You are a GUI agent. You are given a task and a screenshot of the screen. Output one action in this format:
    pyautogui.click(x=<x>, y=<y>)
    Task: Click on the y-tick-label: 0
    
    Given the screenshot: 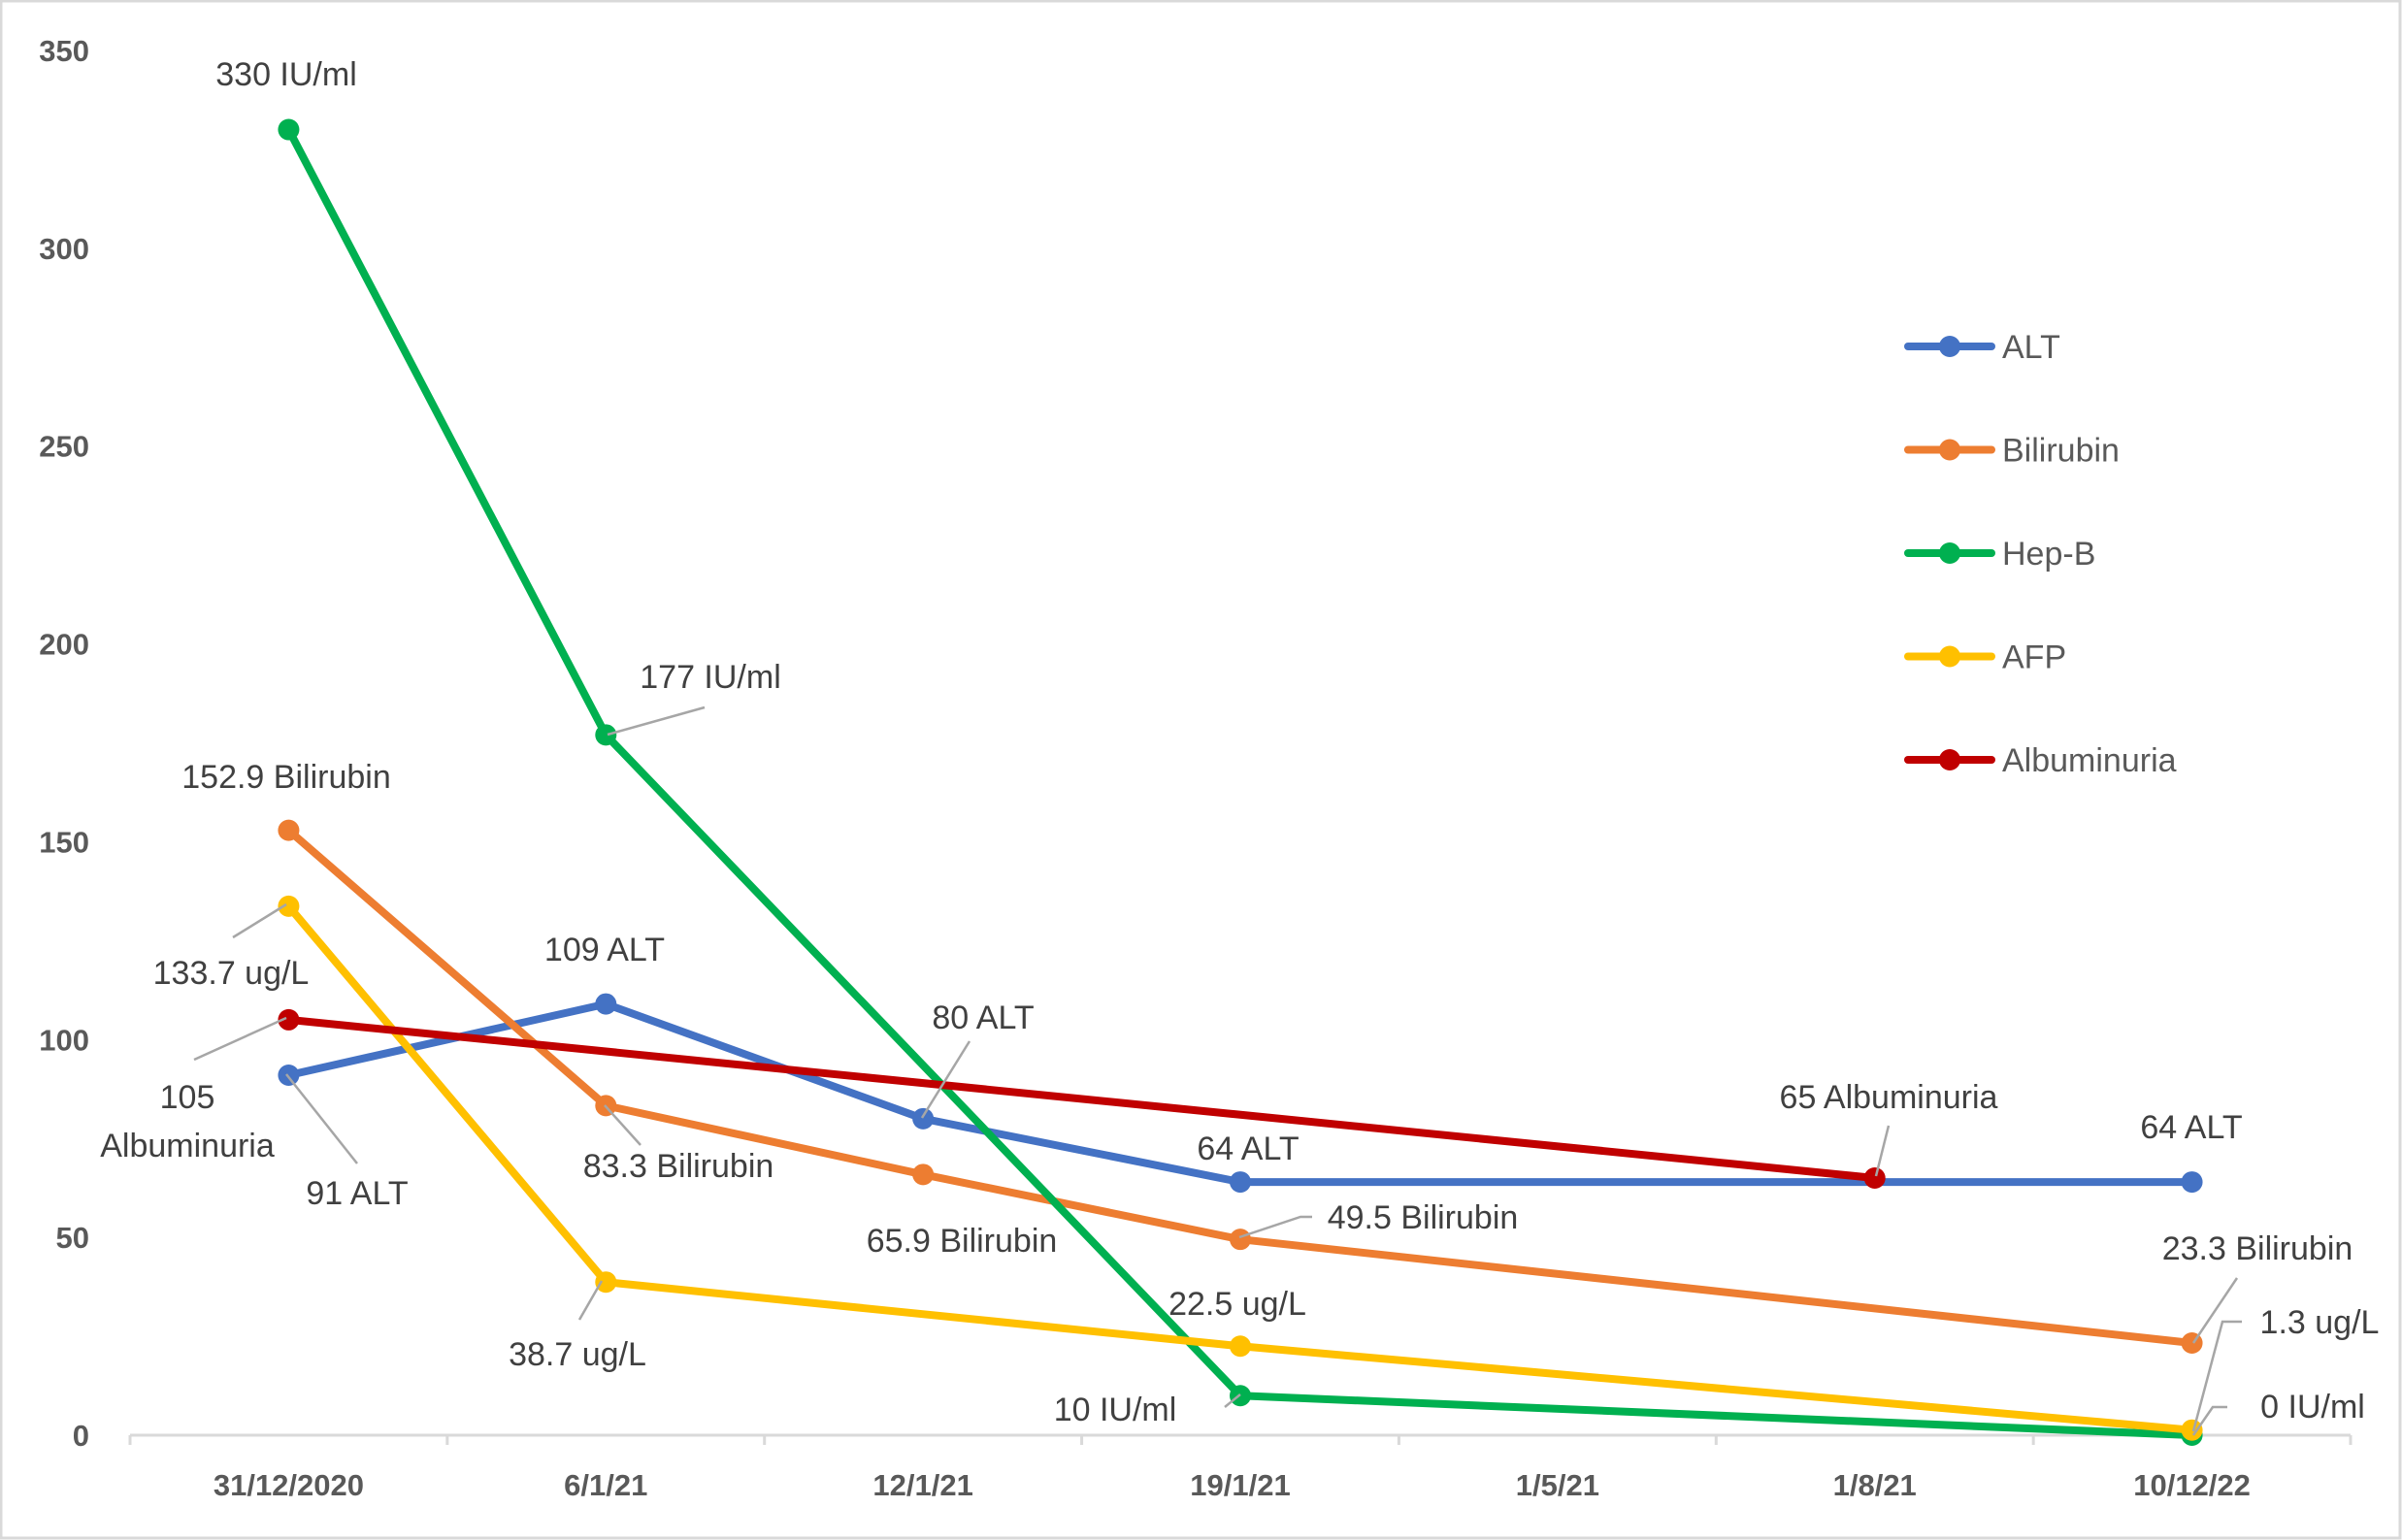 What is the action you would take?
    pyautogui.click(x=81, y=1436)
    